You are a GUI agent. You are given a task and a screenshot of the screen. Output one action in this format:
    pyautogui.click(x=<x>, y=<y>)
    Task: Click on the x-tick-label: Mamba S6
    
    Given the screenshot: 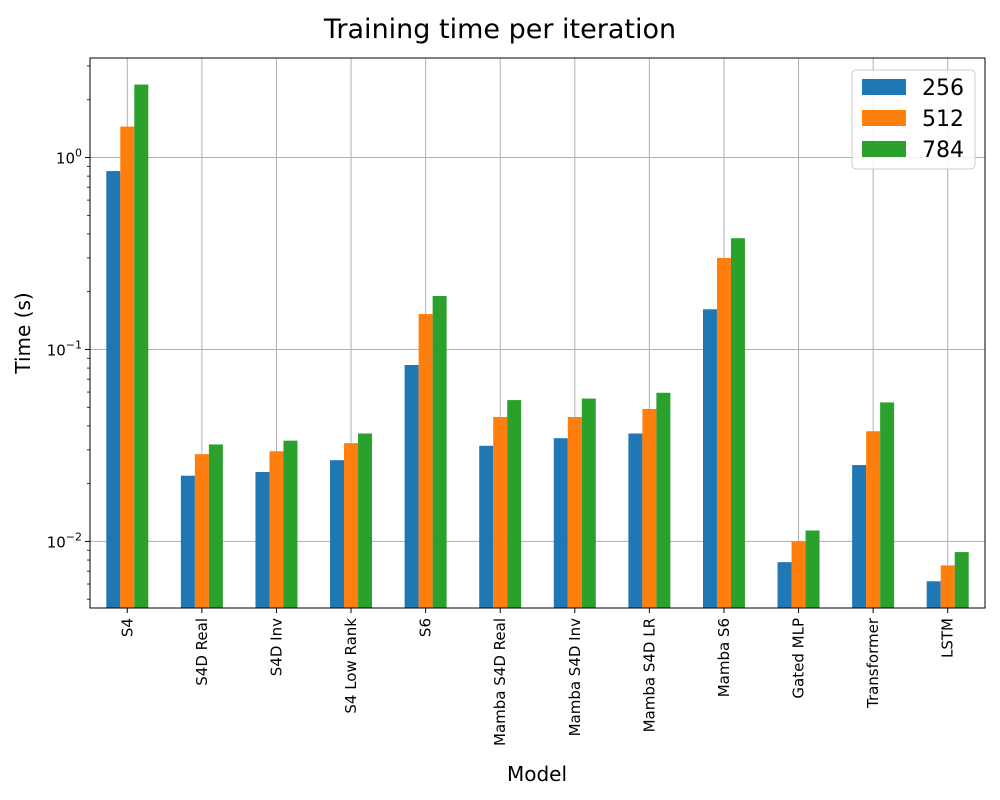 What is the action you would take?
    pyautogui.click(x=724, y=657)
    